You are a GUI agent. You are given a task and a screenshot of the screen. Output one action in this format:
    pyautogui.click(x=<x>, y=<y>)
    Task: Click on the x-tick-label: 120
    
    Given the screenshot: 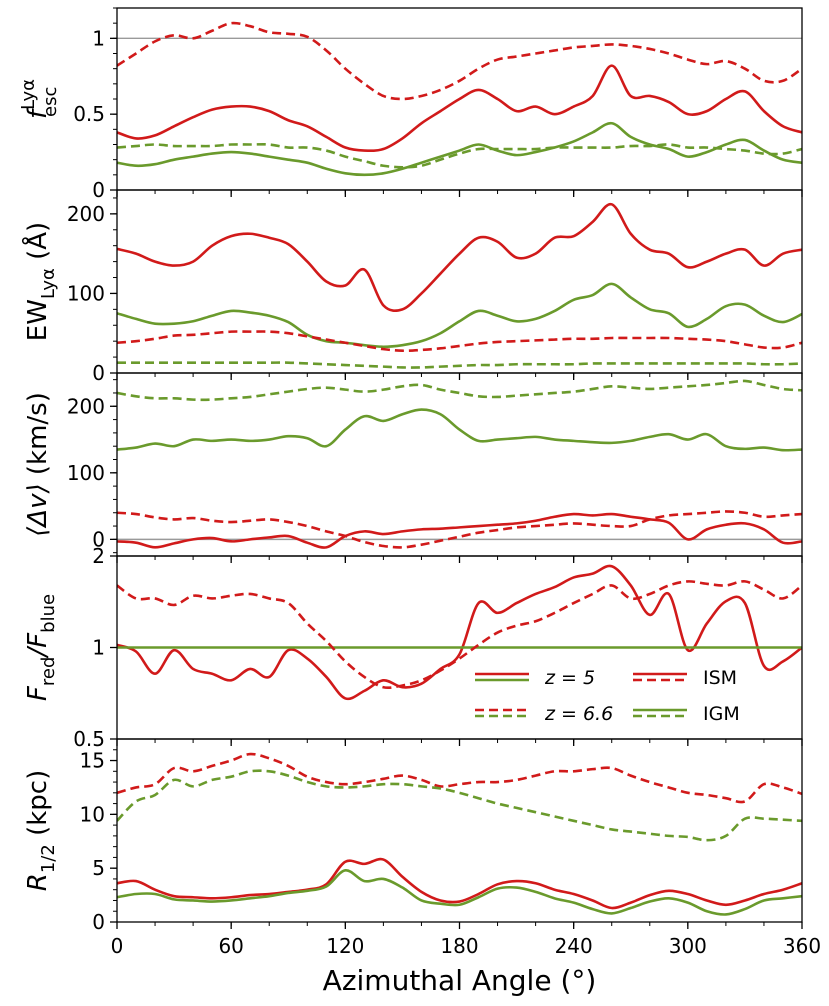 What is the action you would take?
    pyautogui.click(x=345, y=946)
    